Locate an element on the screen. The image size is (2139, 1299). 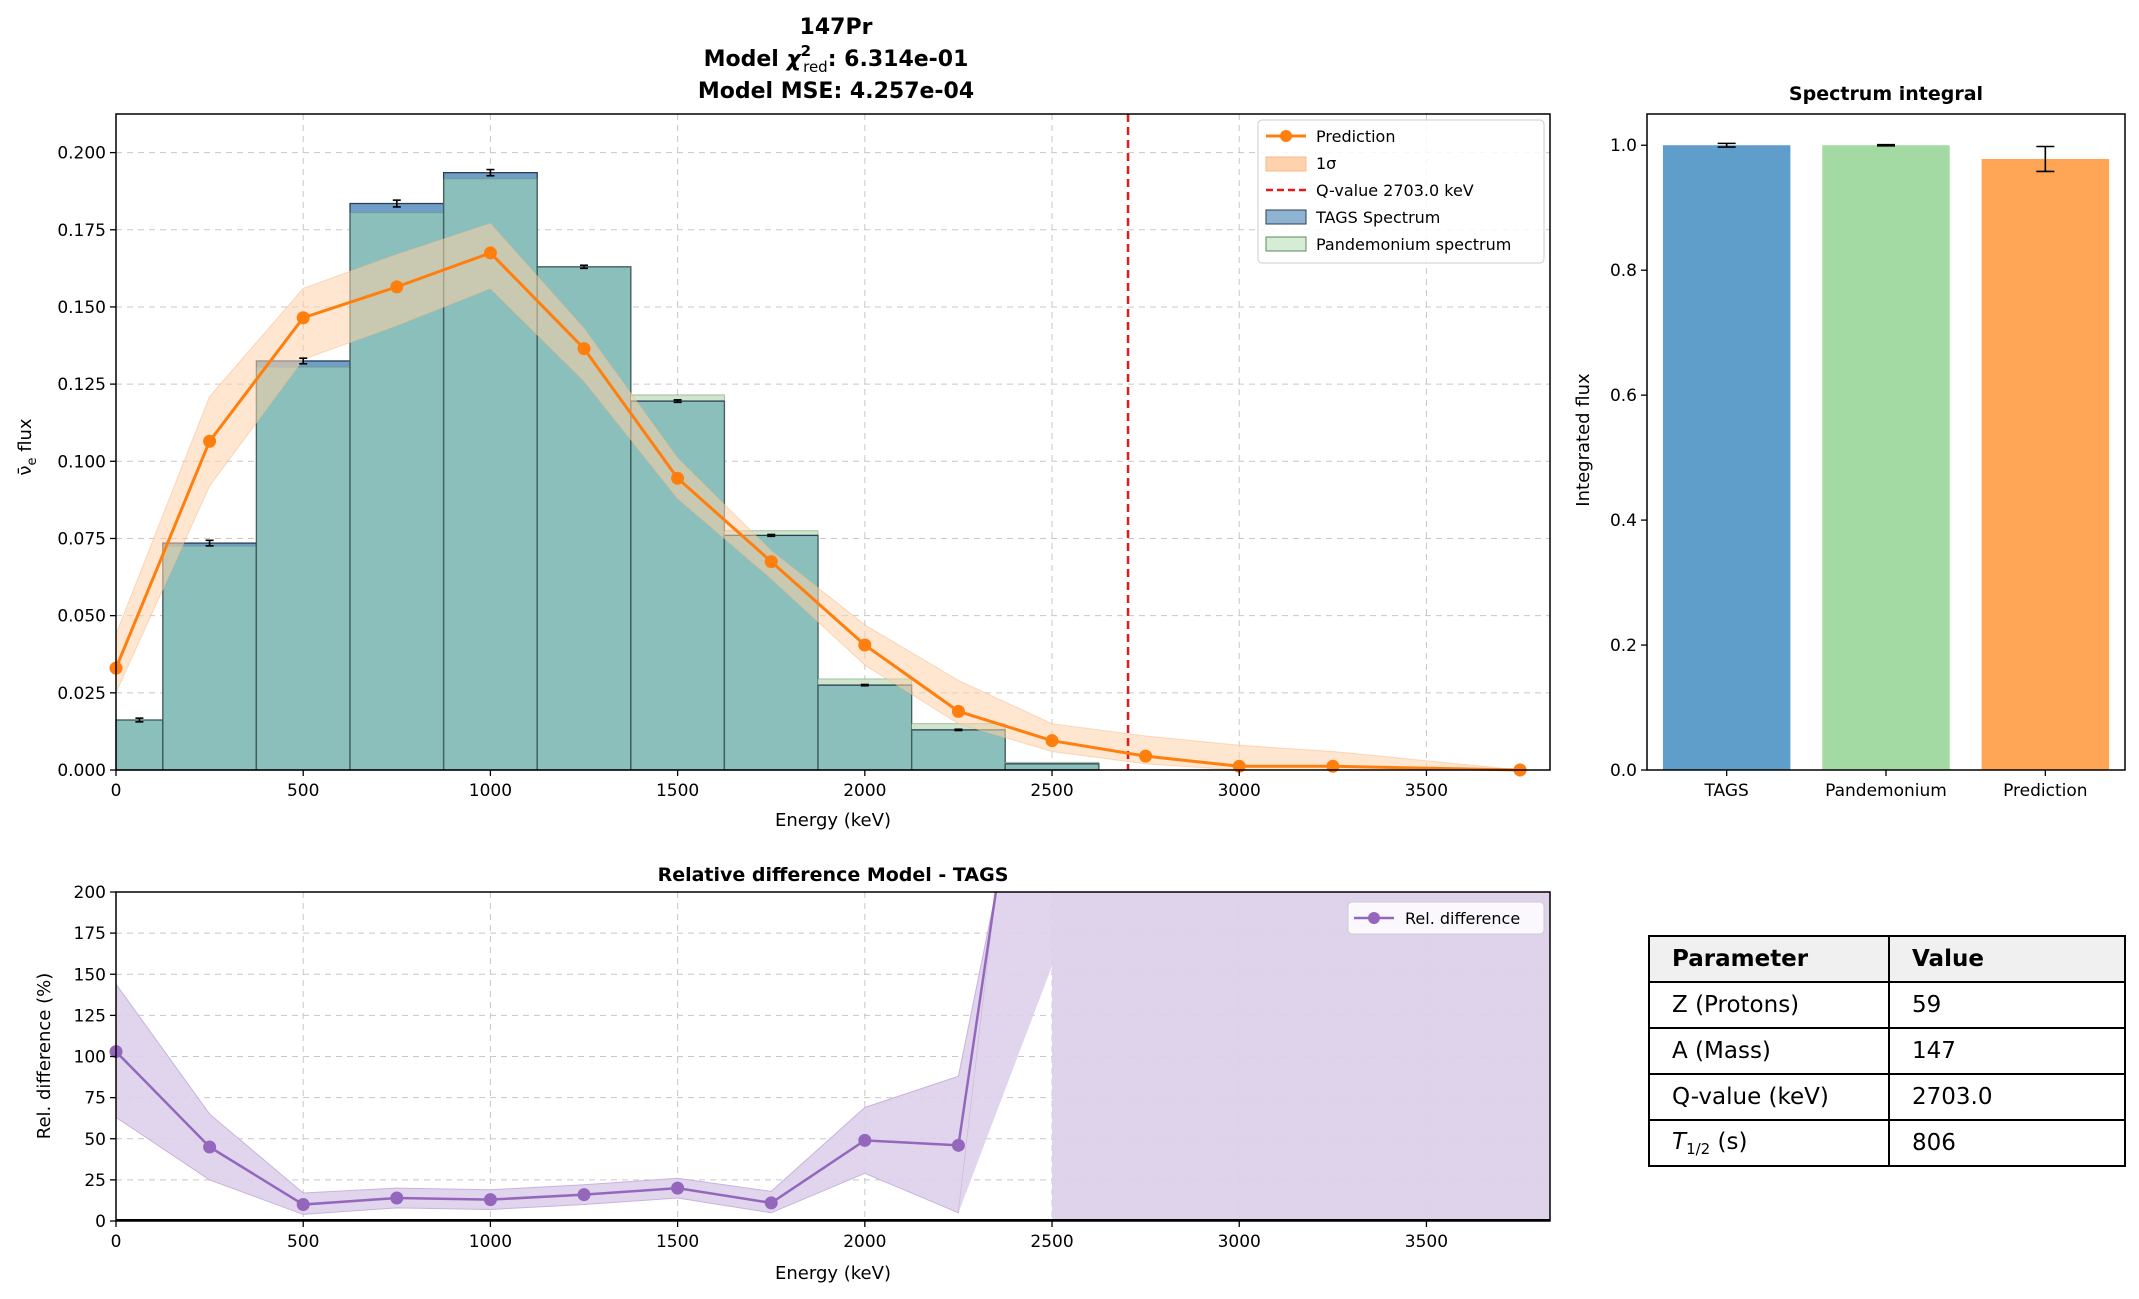
y-tick-label: 125 is located at coordinates (90, 1016).